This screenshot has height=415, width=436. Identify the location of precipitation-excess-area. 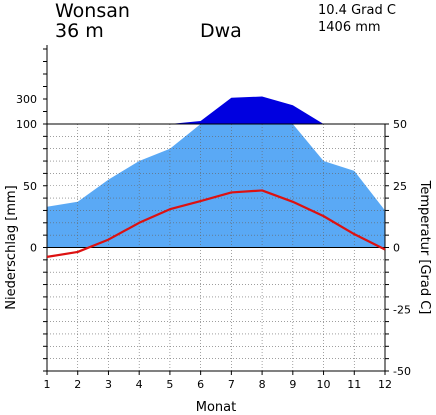
(216, 110).